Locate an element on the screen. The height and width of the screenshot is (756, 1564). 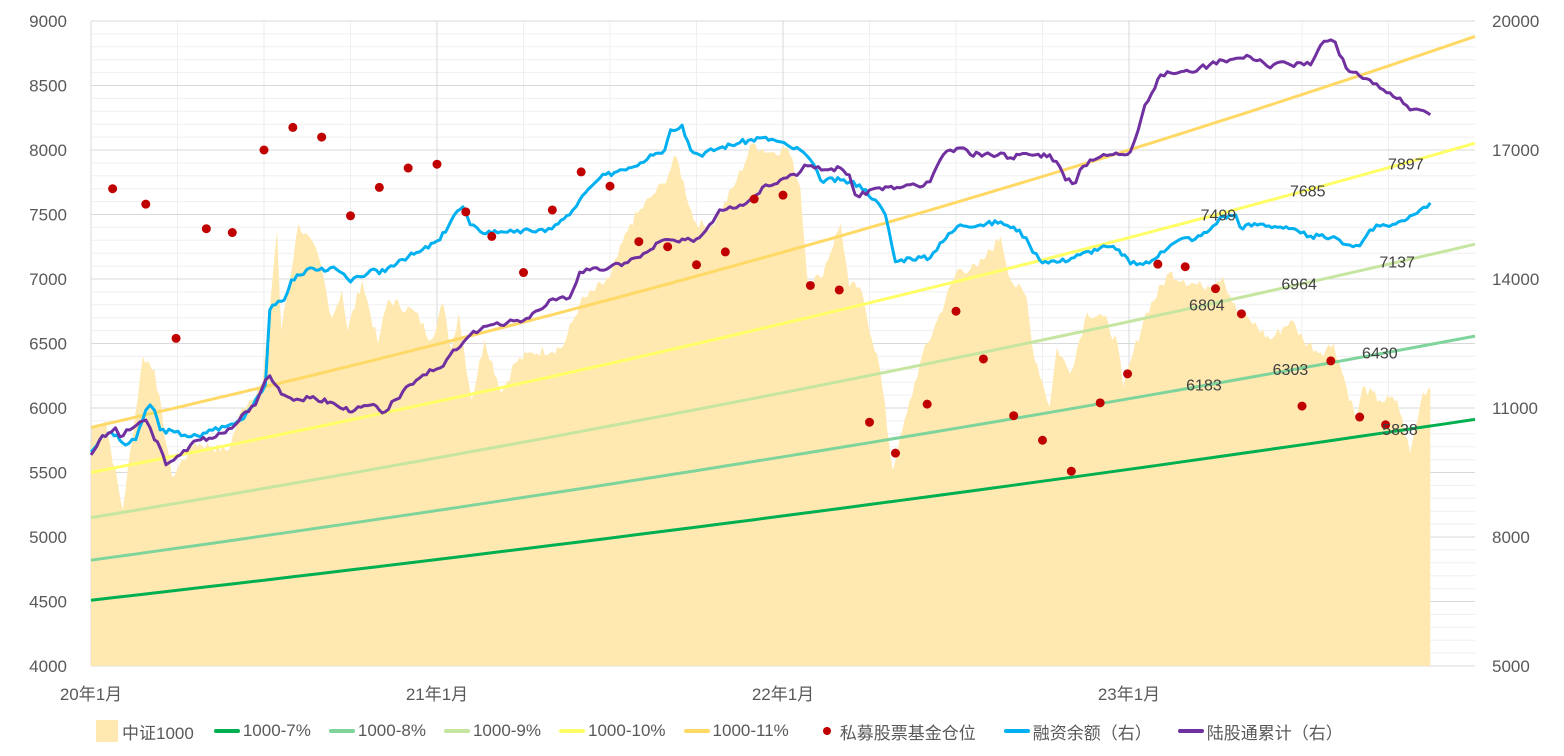
right-axis-tick-label: 5000 is located at coordinates (1511, 666).